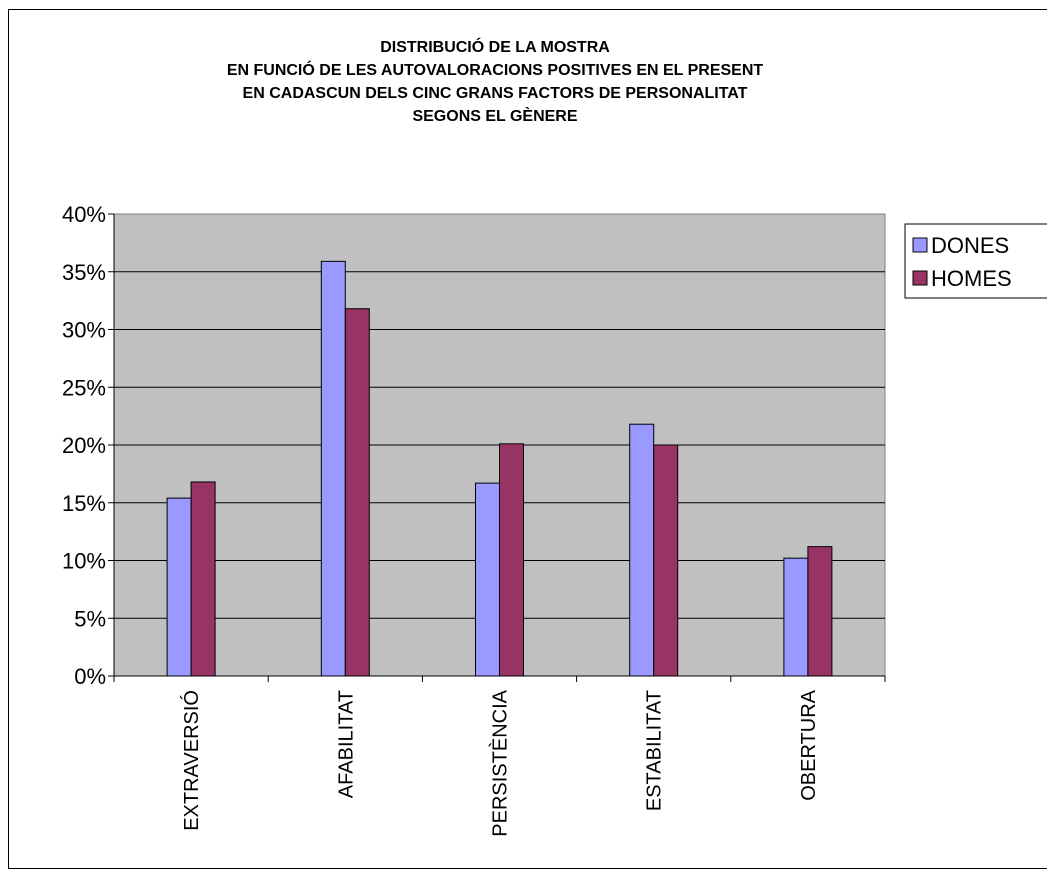 This screenshot has height=869, width=1047. I want to click on y-tick-labels: 0% 5% 10% 15% 20% 25% 30% 35% 40%, so click(84, 445).